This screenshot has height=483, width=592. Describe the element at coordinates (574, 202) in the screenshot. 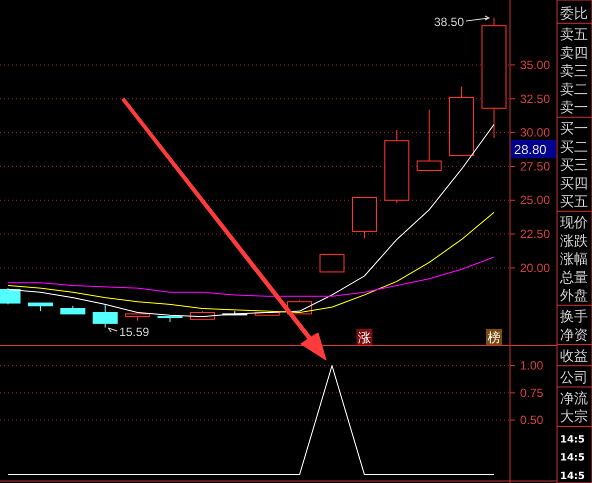

I see `text: 买五` at that location.